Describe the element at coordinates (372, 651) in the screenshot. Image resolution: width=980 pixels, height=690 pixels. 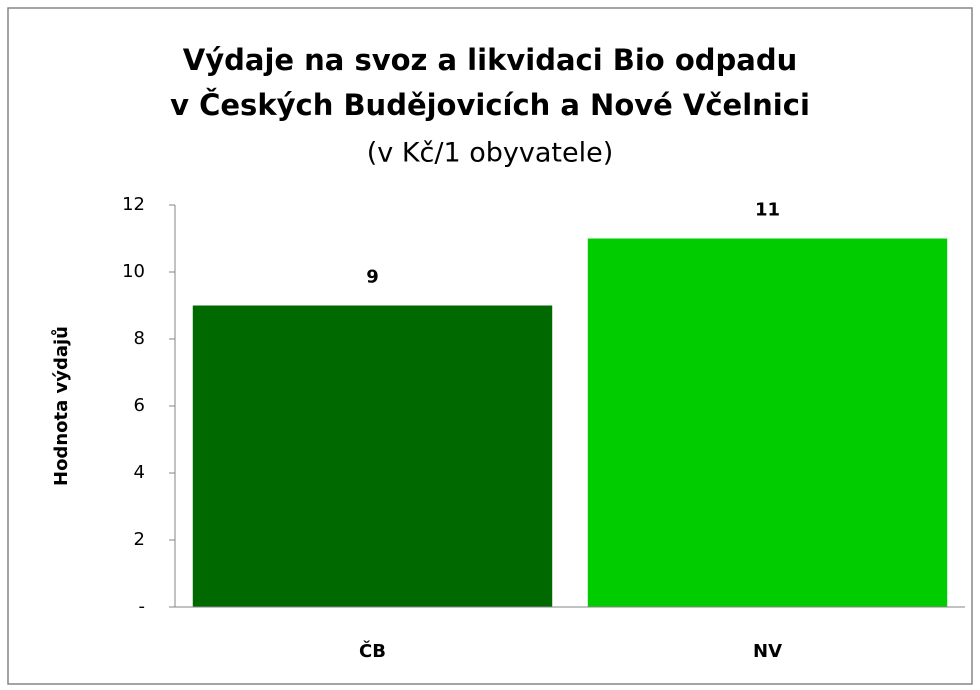
I see `x-tick-label: ČB` at that location.